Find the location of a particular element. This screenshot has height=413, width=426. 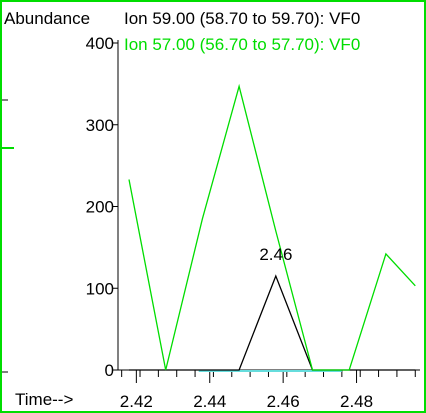

x-tick-label-2.42: 2.42 is located at coordinates (136, 401).